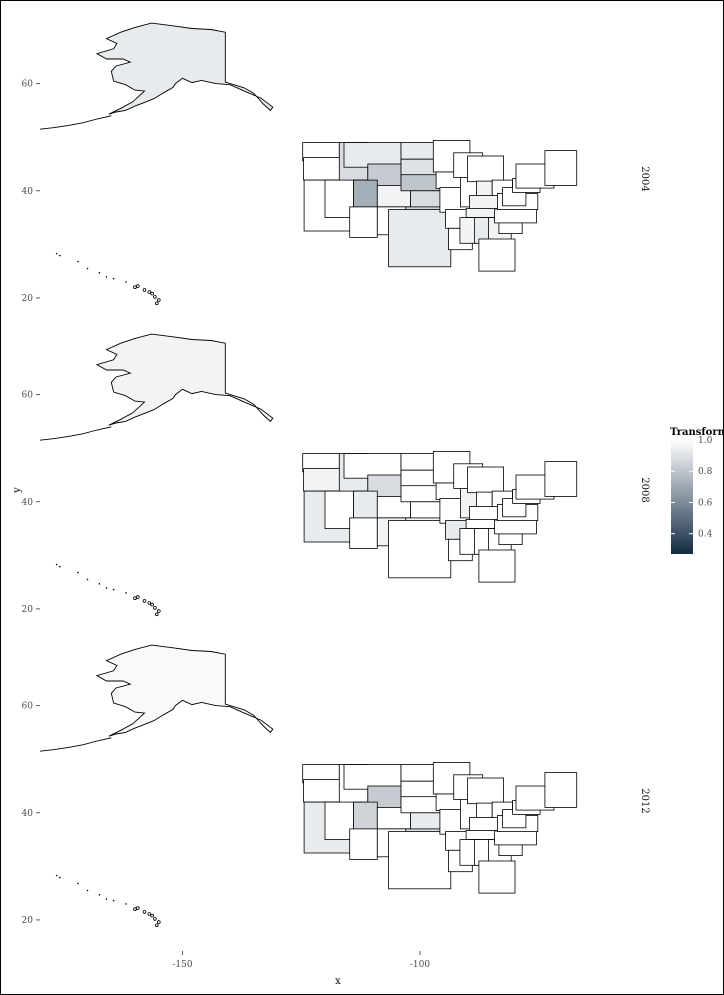  Describe the element at coordinates (705, 503) in the screenshot. I see `legend-tick-label: 0.6` at that location.